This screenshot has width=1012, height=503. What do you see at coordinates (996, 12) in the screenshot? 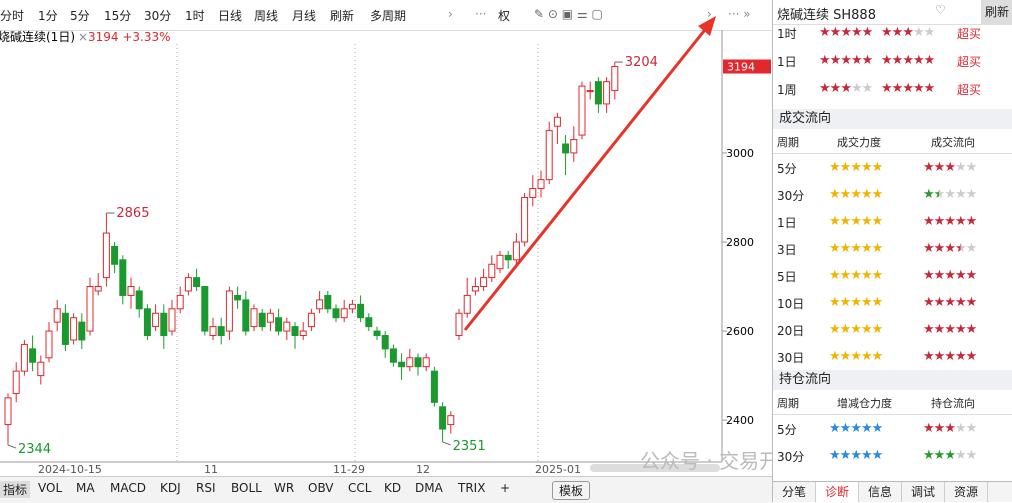
I see `refresh-button: 刷新` at bounding box center [996, 12].